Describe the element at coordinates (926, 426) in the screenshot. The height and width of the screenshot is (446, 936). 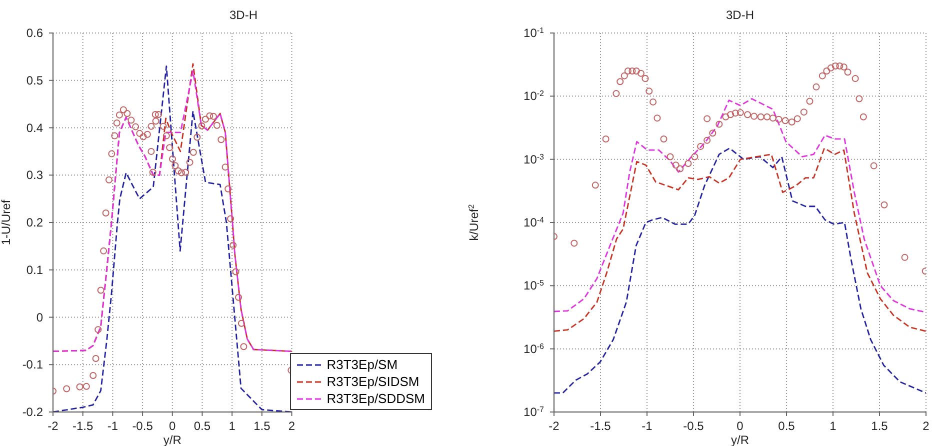
I see `x-tick-label: 2` at that location.